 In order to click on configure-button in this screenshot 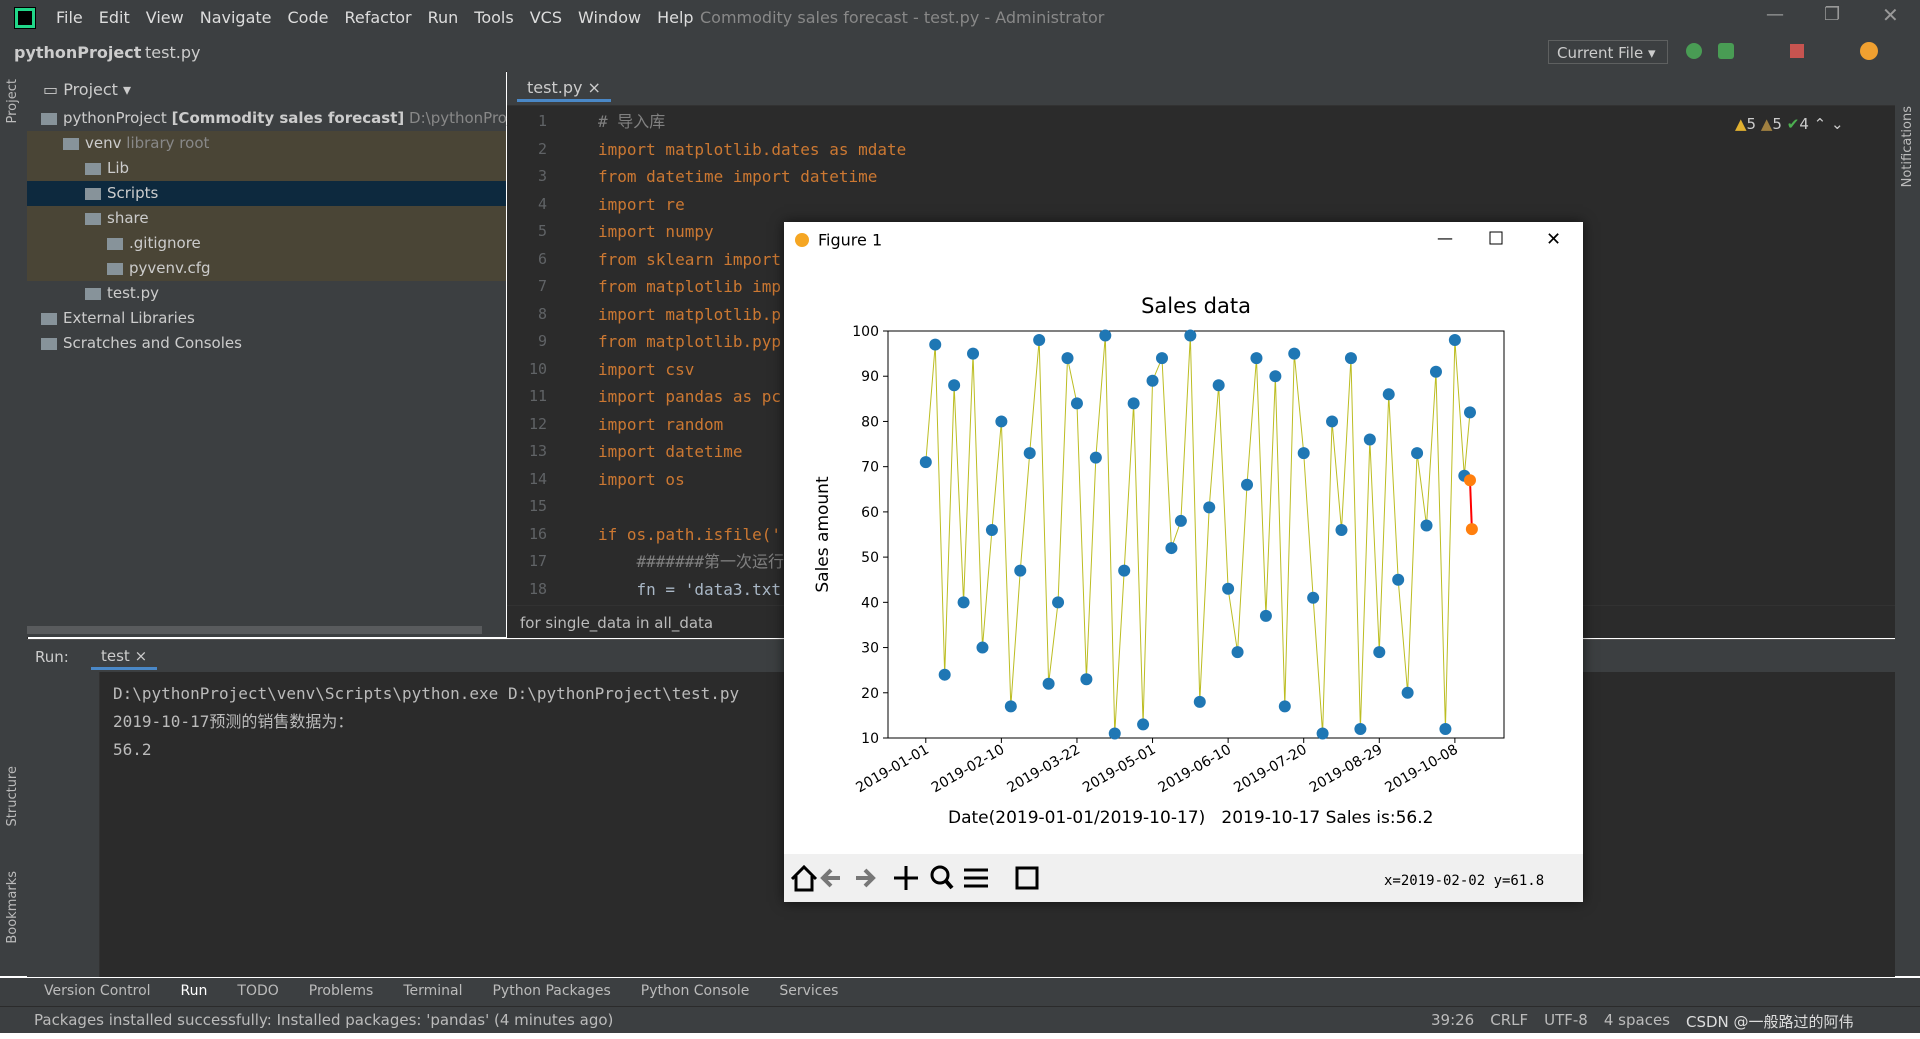, I will do `click(976, 878)`.